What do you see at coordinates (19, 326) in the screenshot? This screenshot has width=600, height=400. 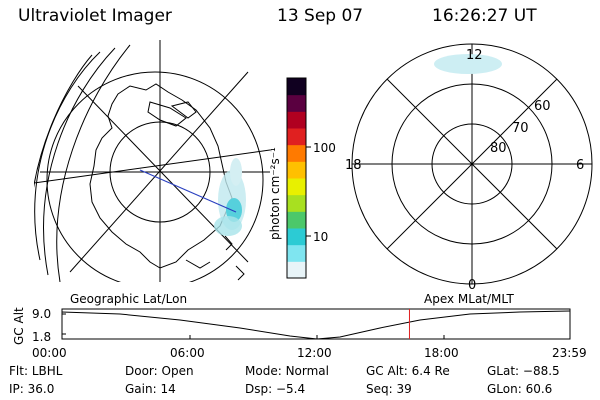 I see `gc-alt-axis-label: GC Alt` at bounding box center [19, 326].